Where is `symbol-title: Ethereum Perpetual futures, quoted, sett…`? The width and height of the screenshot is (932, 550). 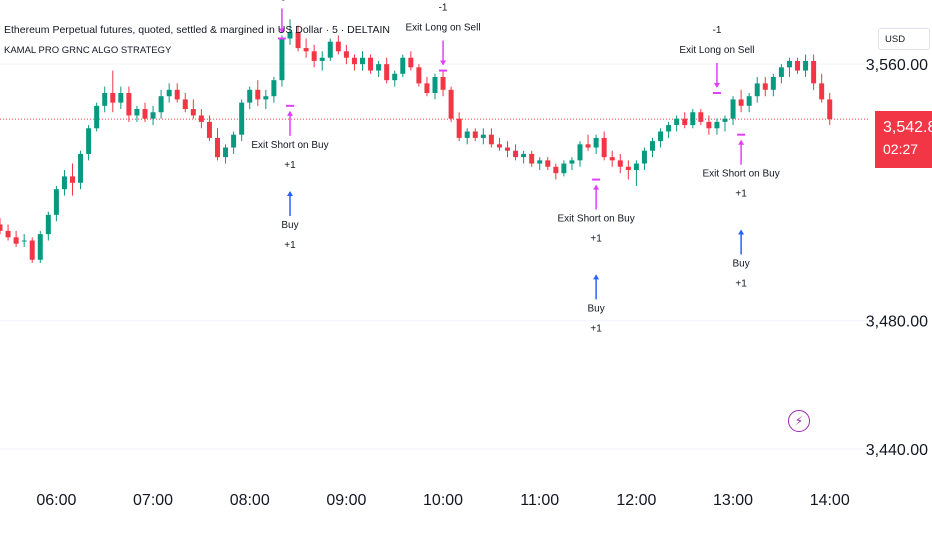
symbol-title: Ethereum Perpetual futures, quoted, sett… is located at coordinates (197, 30).